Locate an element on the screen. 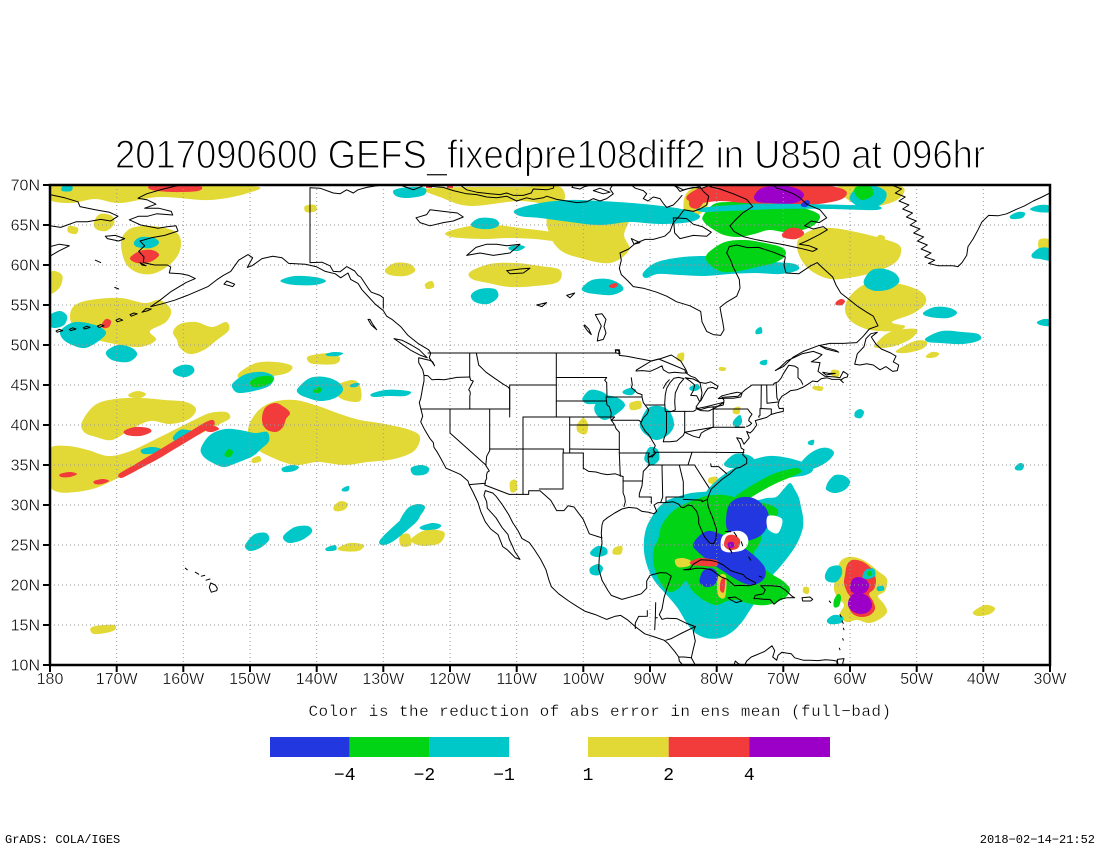 This screenshot has height=850, width=1100. svg-text: 100W is located at coordinates (583, 679).